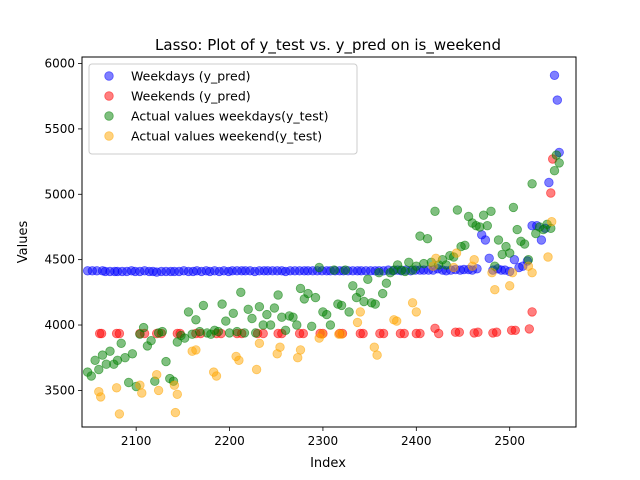  Describe the element at coordinates (323, 437) in the screenshot. I see `x-axis: 2100 2200 2300 2400 2500` at that location.